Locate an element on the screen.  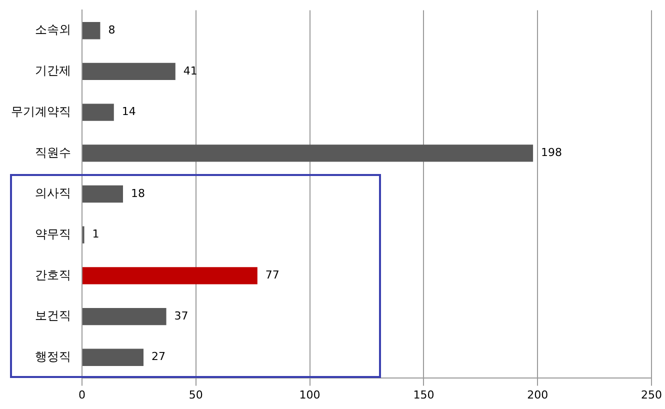
data-label: 1 is located at coordinates (96, 234).